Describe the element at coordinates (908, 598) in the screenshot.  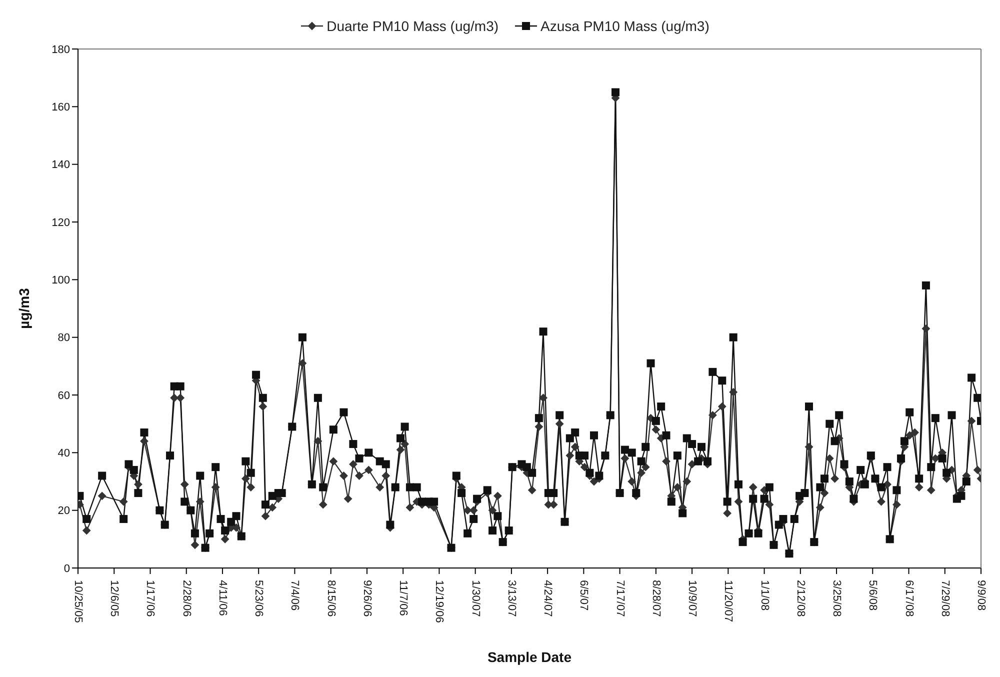
I see `x-tick-label: 6/17/08` at that location.